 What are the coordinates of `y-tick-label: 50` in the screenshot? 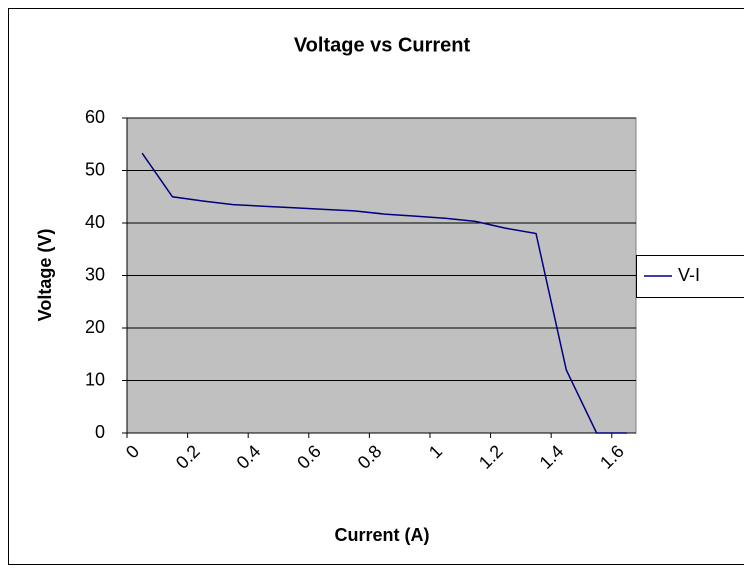 It's located at (95, 169).